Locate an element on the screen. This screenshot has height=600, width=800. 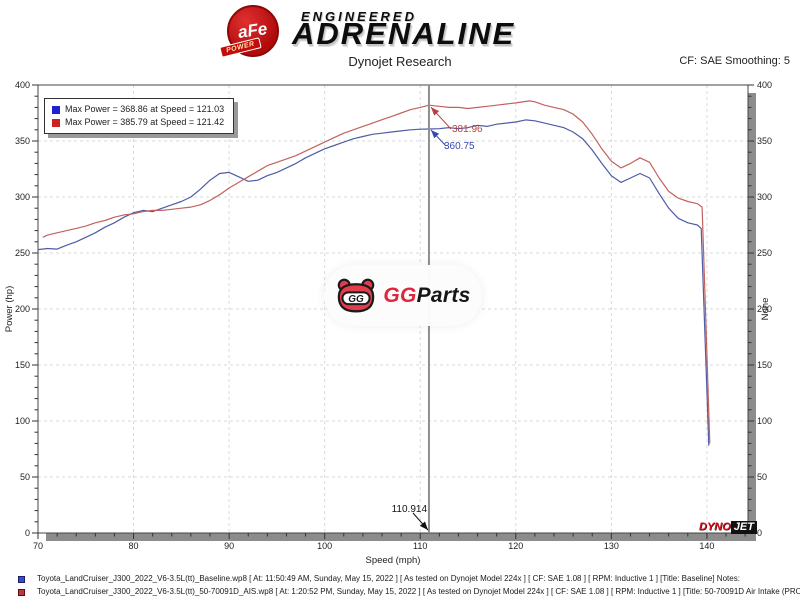
cursor-speed-label: 110.914 is located at coordinates (409, 509).